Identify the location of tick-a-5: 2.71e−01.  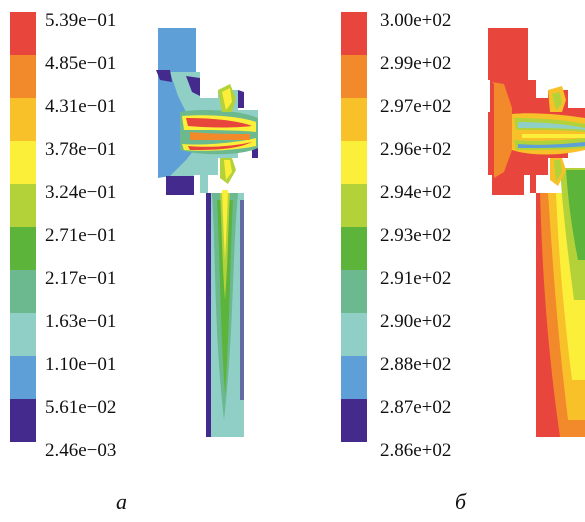
(80, 235).